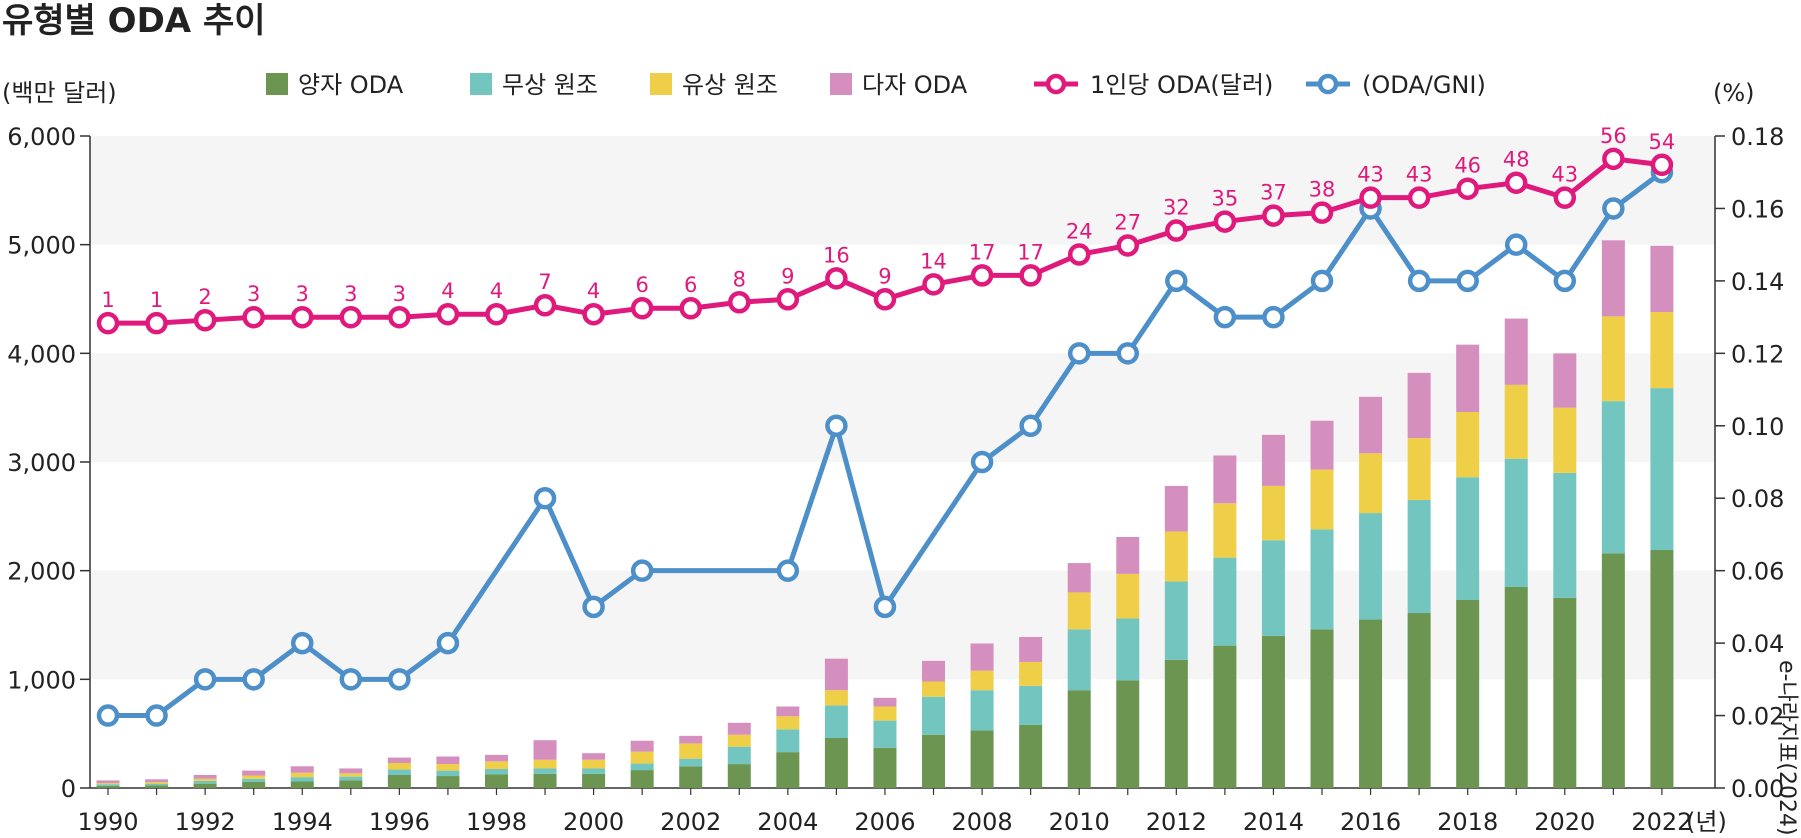  What do you see at coordinates (1273, 193) in the screenshot?
I see `per-capita-value-label: 37` at bounding box center [1273, 193].